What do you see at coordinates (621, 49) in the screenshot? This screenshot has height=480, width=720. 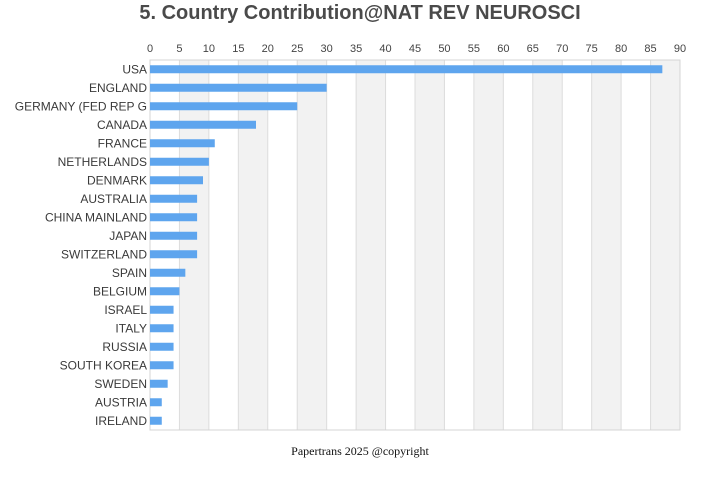 I see `x-tick-label: 80` at bounding box center [621, 49].